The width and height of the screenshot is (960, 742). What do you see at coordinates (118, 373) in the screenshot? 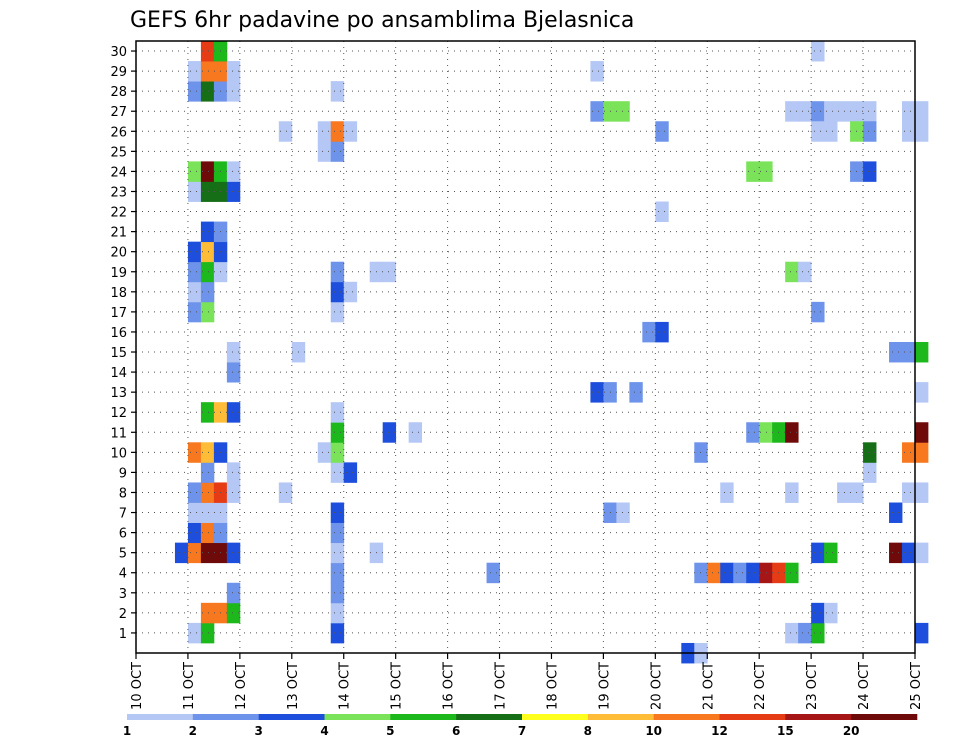
I see `y-tick-label: 14` at bounding box center [118, 373].